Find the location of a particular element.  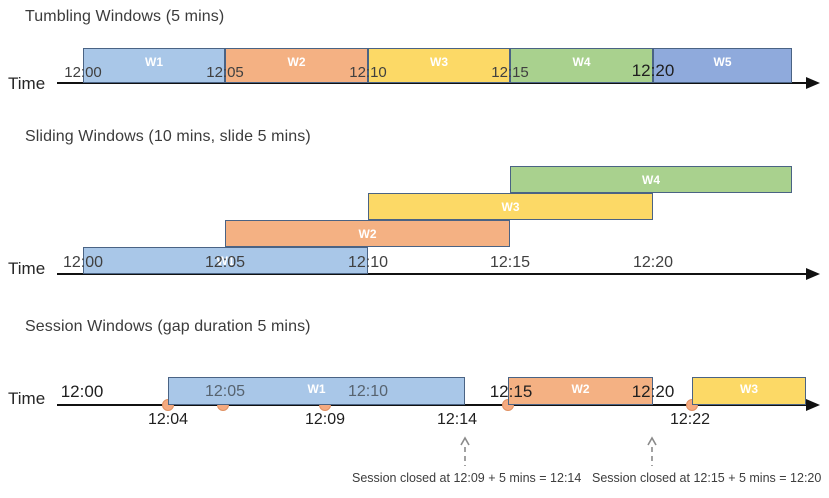

tumbling-axis-arrow-icon is located at coordinates (813, 83).